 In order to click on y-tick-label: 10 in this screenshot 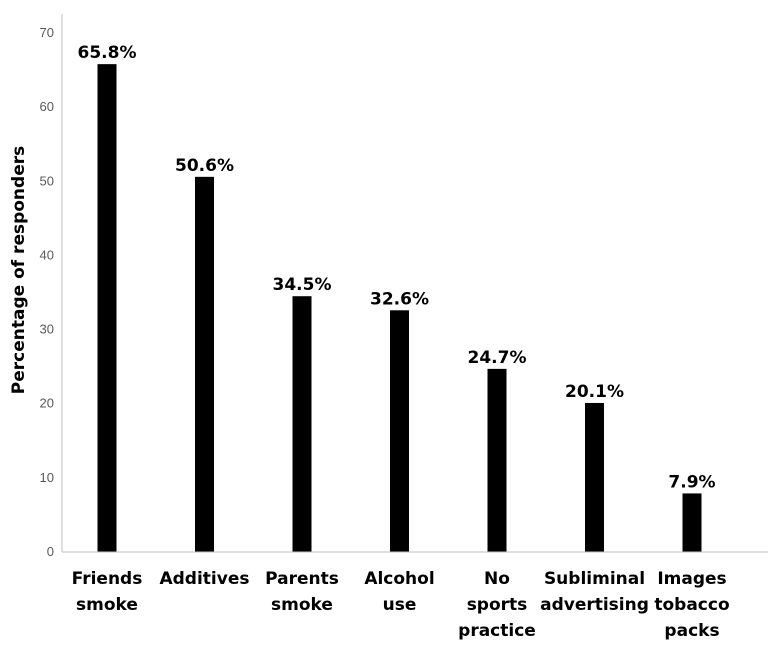, I will do `click(47, 477)`.